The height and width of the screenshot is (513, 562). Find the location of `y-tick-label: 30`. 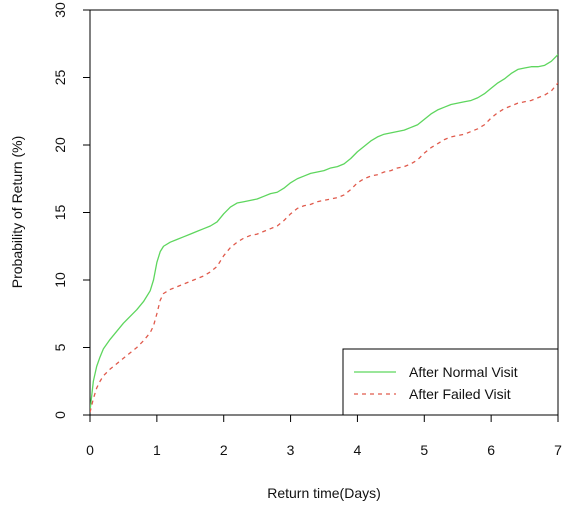

y-tick-label: 30 is located at coordinates (60, 10).